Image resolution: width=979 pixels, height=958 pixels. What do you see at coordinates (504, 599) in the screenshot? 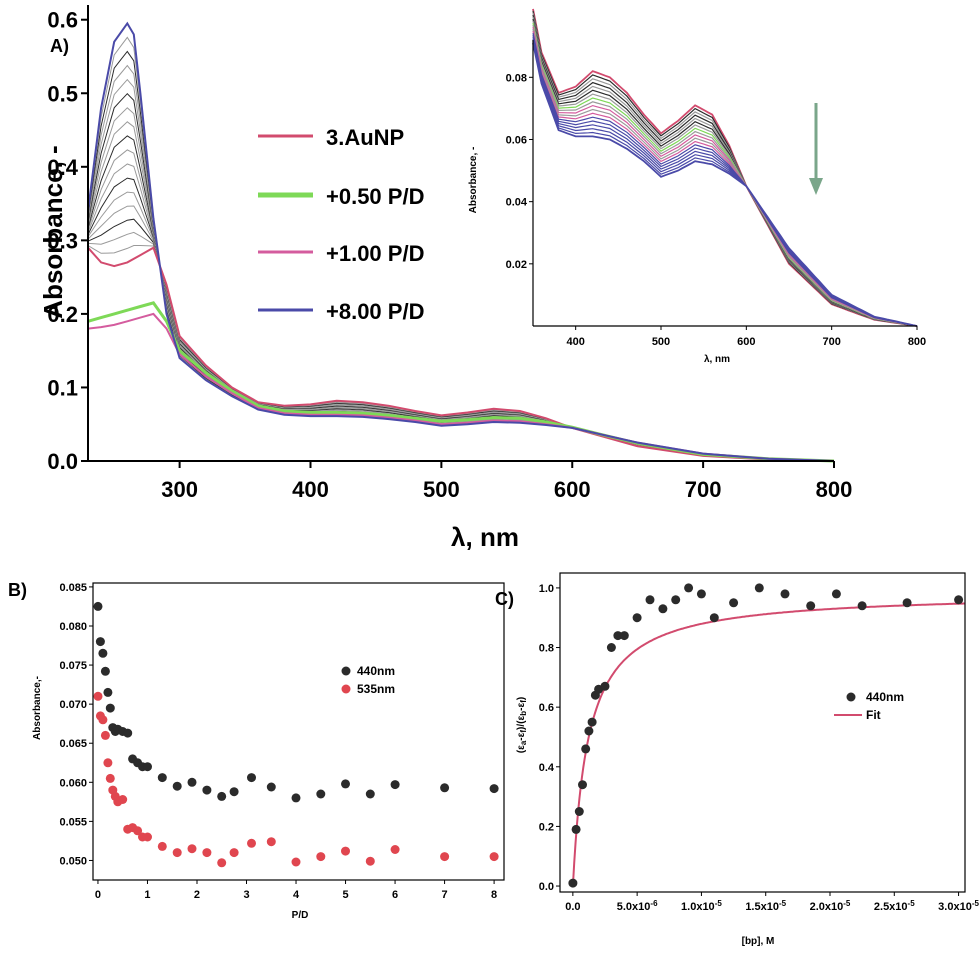
I see `panel-c-label: C)` at bounding box center [504, 599].